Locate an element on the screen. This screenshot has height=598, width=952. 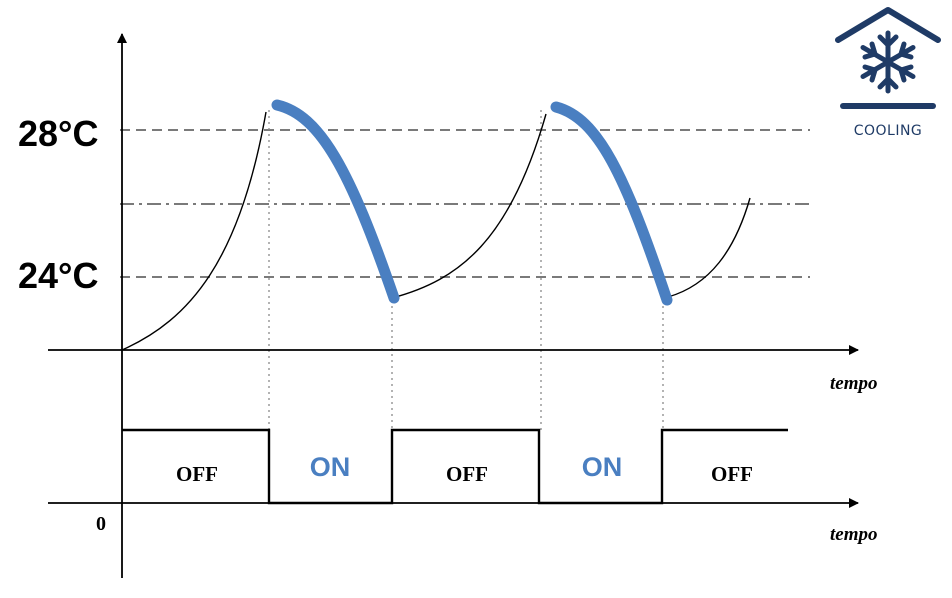
snowflake-icon is located at coordinates (888, 62).